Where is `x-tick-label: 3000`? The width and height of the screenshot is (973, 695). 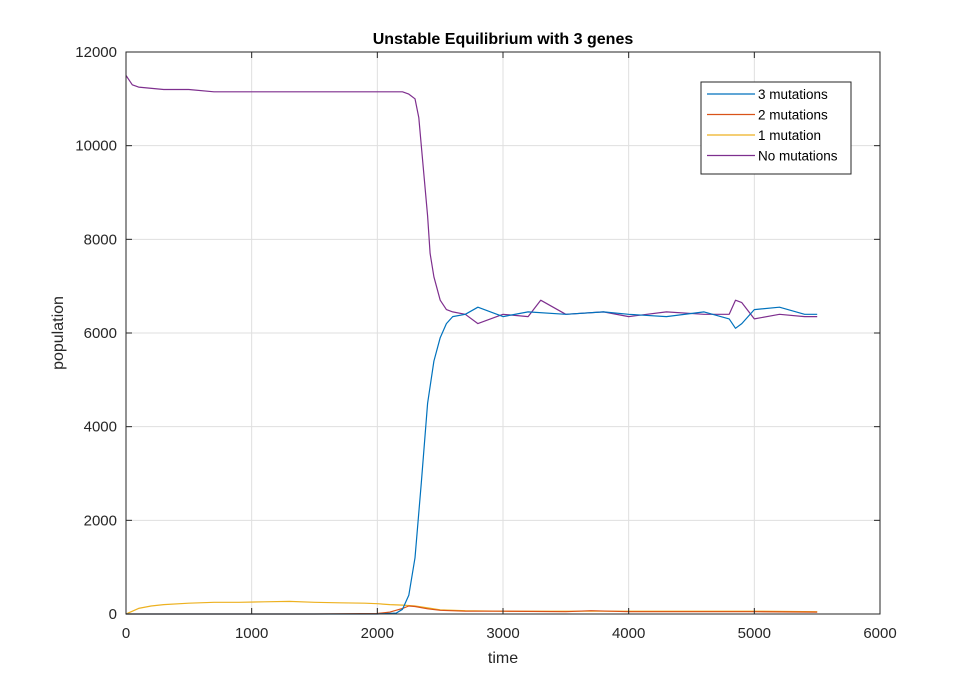
x-tick-label: 3000 is located at coordinates (502, 633).